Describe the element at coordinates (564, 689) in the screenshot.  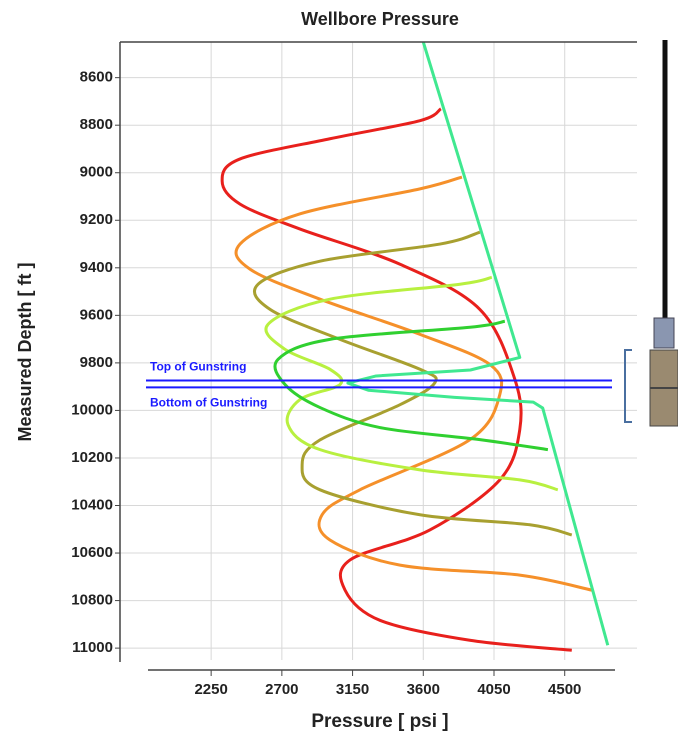
I see `x-tick-label: 4500` at that location.